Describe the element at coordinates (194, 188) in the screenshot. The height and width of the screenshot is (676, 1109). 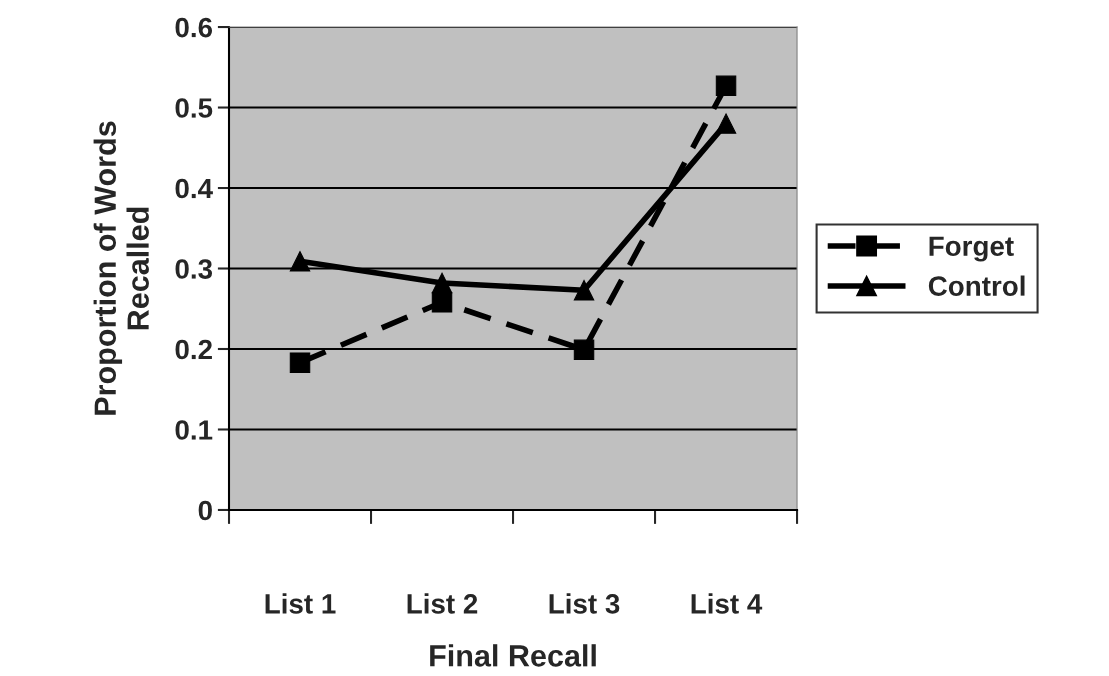
I see `y-tick-label: 0.4` at that location.